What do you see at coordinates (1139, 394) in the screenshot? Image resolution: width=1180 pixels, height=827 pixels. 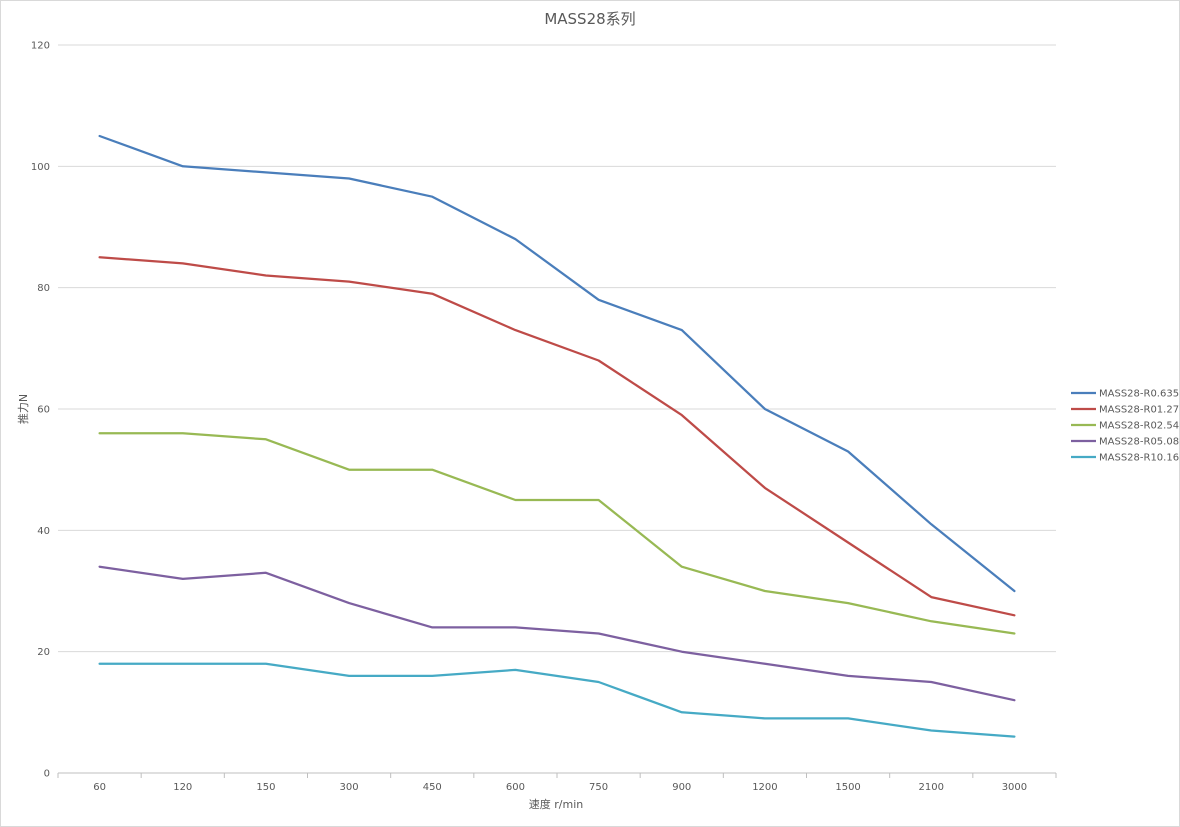 I see `legend-label: MASS28-R0.635` at bounding box center [1139, 394].